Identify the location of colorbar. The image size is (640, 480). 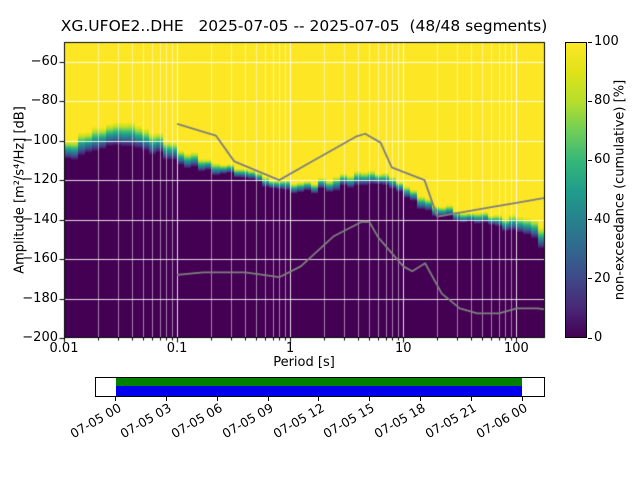
(576, 190).